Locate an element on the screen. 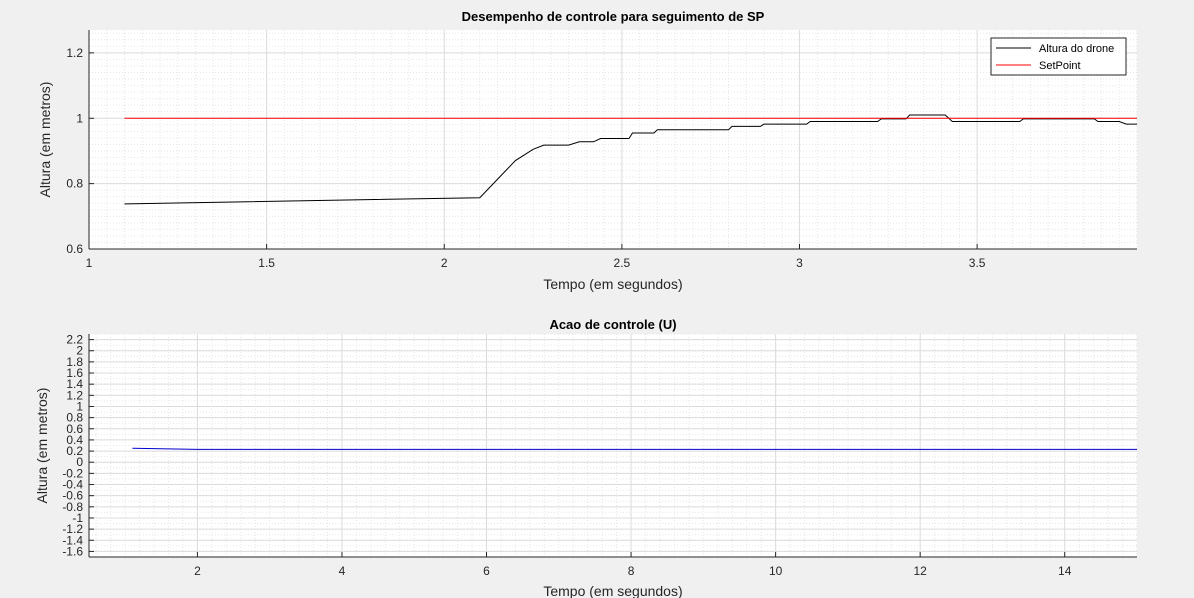 The height and width of the screenshot is (598, 1194). y-tick-label: -0.2 is located at coordinates (72, 473).